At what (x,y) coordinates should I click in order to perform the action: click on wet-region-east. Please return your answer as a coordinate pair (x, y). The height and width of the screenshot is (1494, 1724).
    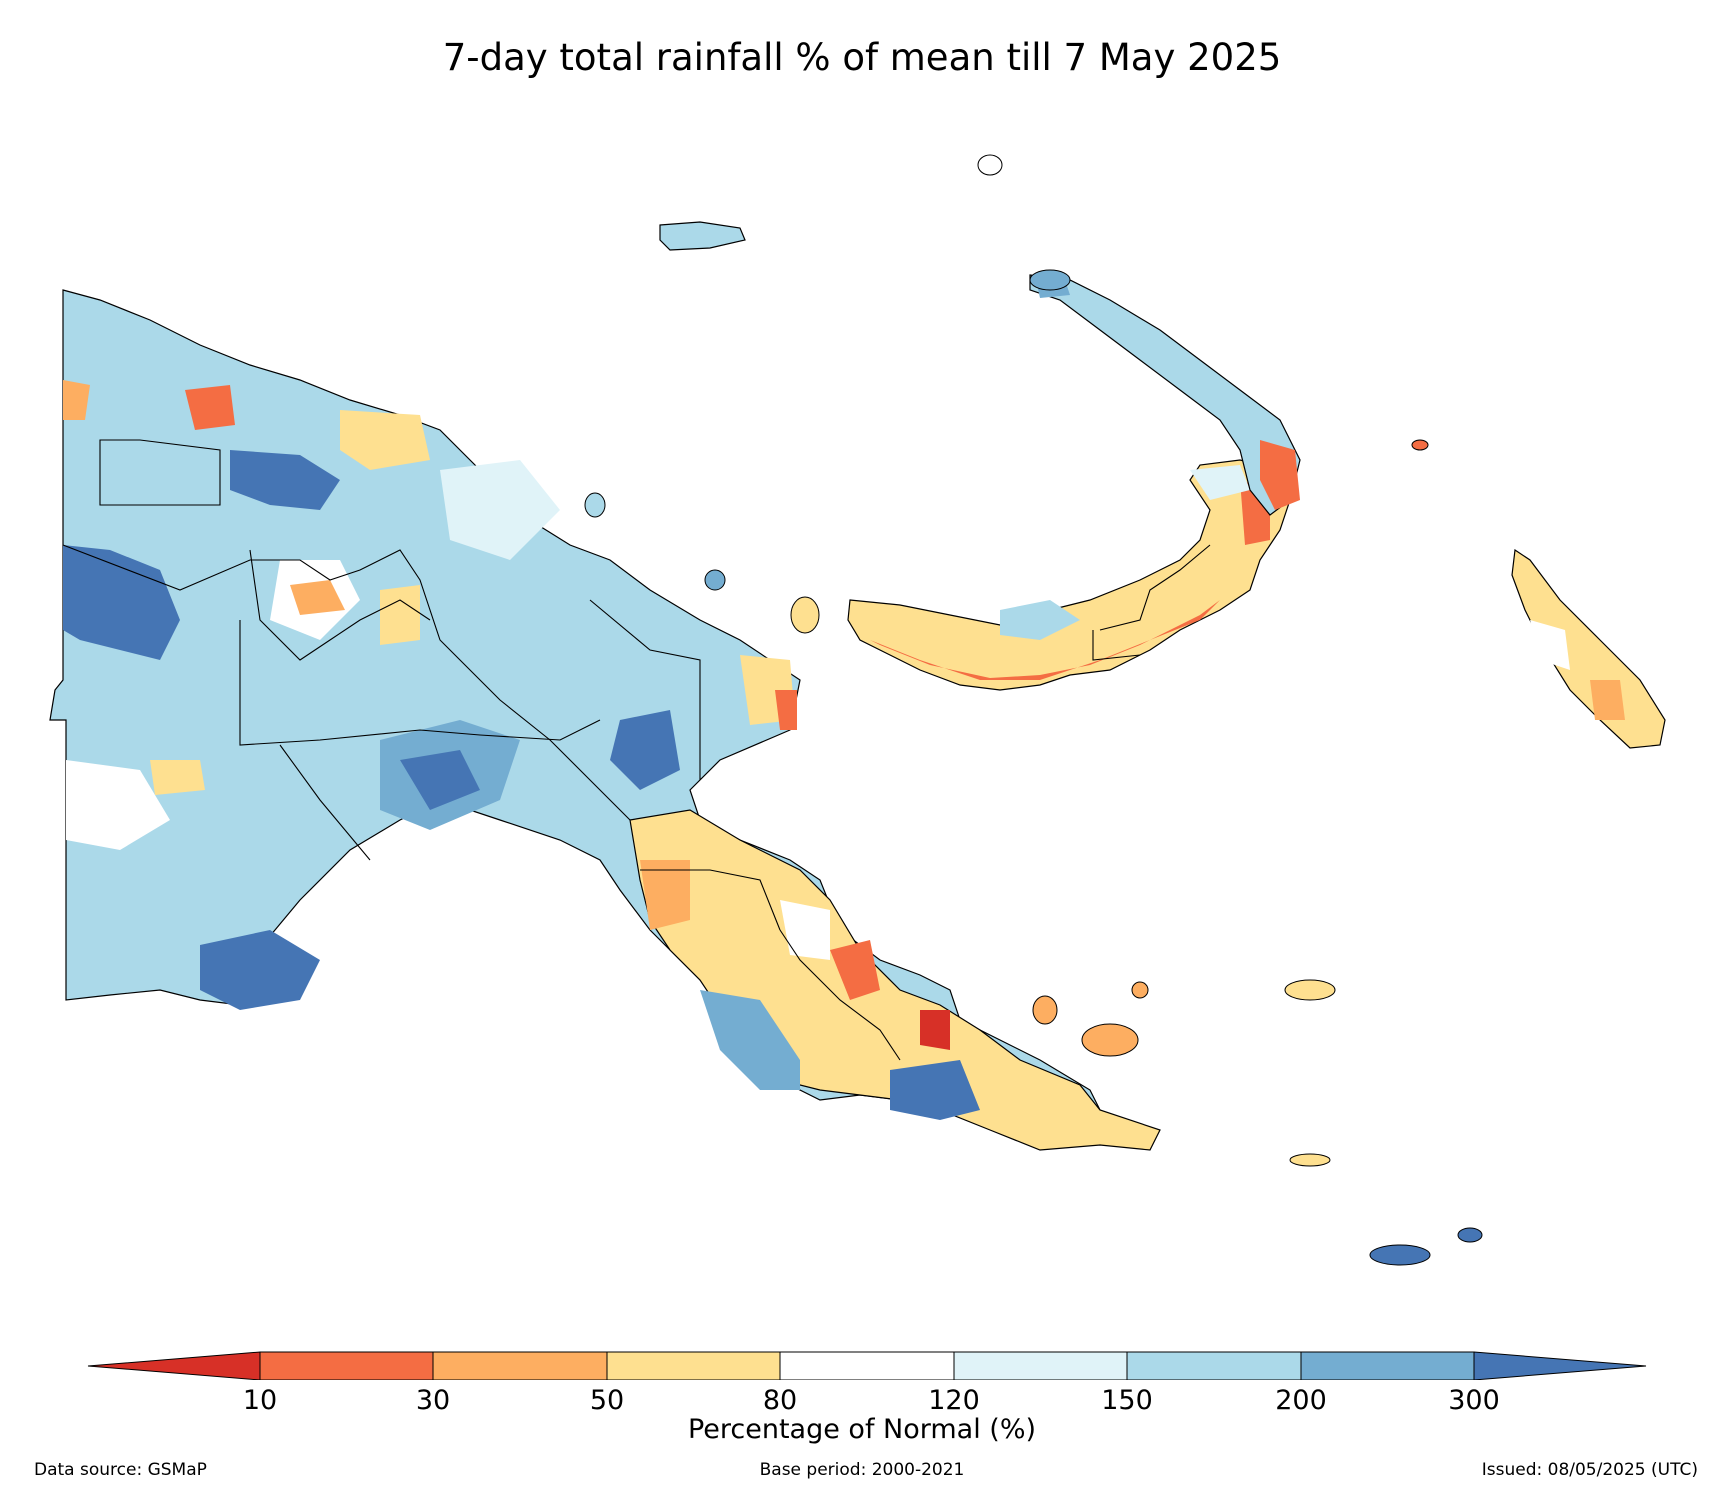
    Looking at the image, I should click on (645, 750).